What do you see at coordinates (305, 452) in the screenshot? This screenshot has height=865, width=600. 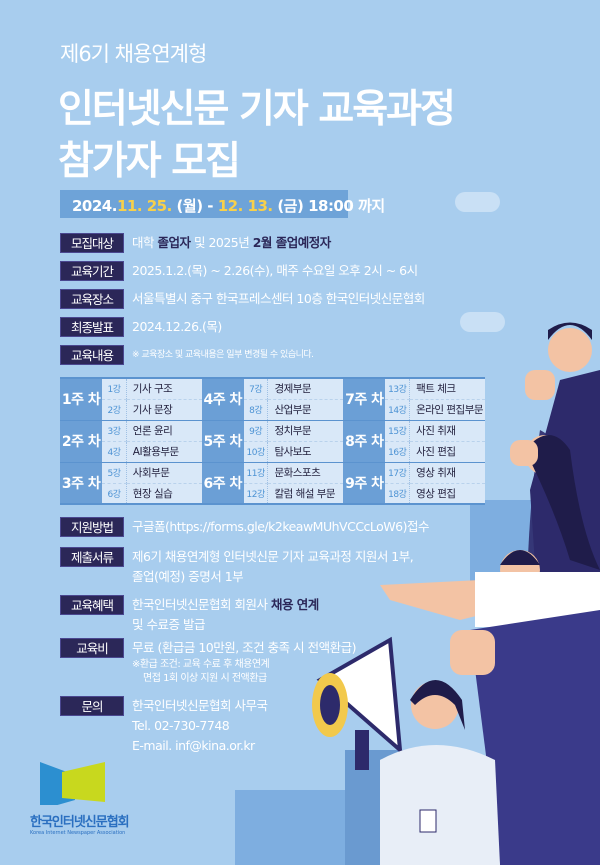 I see `lesson-title: 탐사보도` at bounding box center [305, 452].